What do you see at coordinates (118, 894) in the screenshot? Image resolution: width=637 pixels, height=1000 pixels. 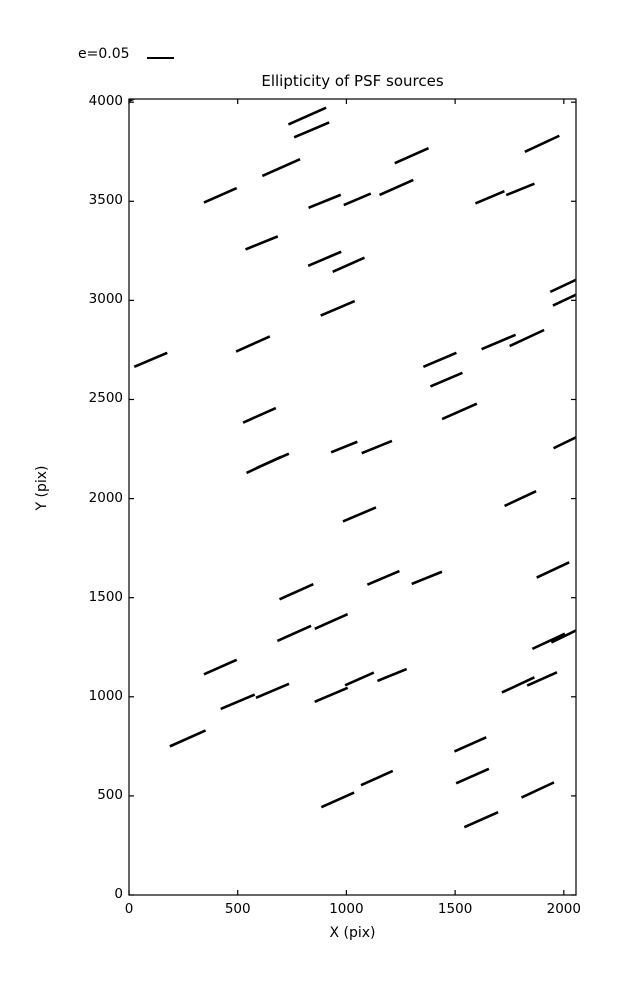 I see `y-tick-label: 0` at bounding box center [118, 894].